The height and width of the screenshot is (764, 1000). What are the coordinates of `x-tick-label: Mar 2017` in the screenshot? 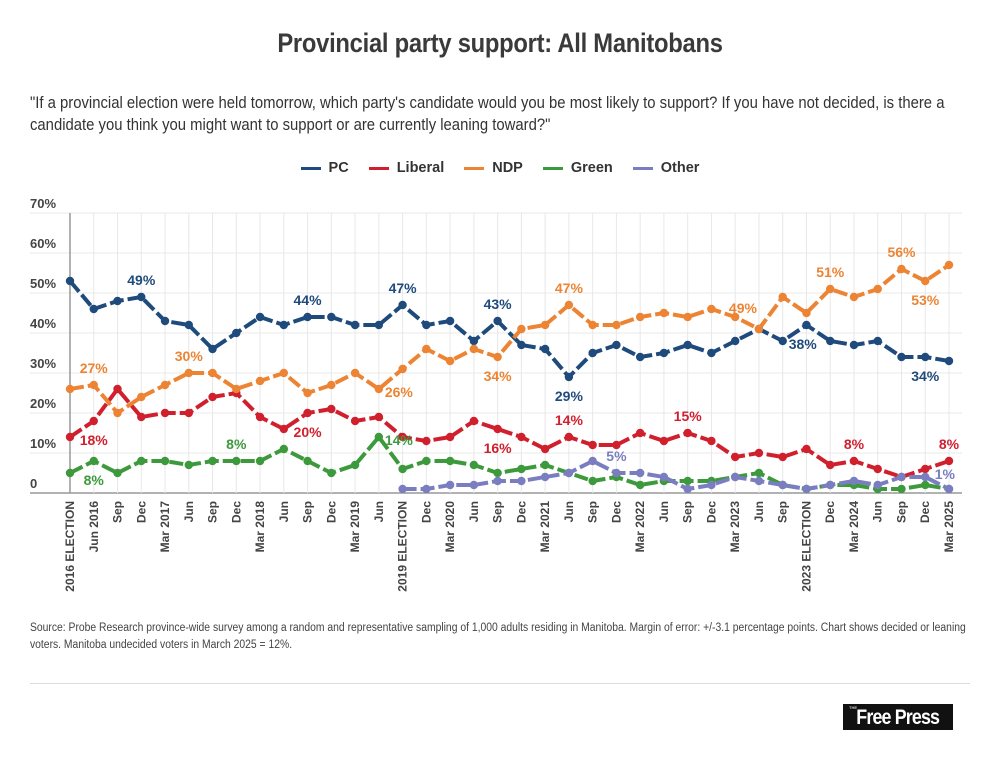 It's located at (165, 527).